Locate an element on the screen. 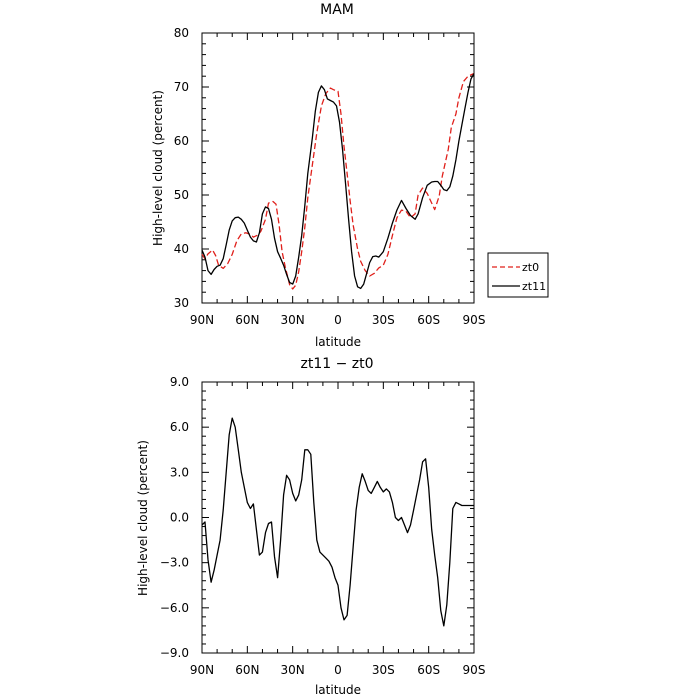 The width and height of the screenshot is (700, 700). bottom-x-tick-label: 60N is located at coordinates (247, 670).